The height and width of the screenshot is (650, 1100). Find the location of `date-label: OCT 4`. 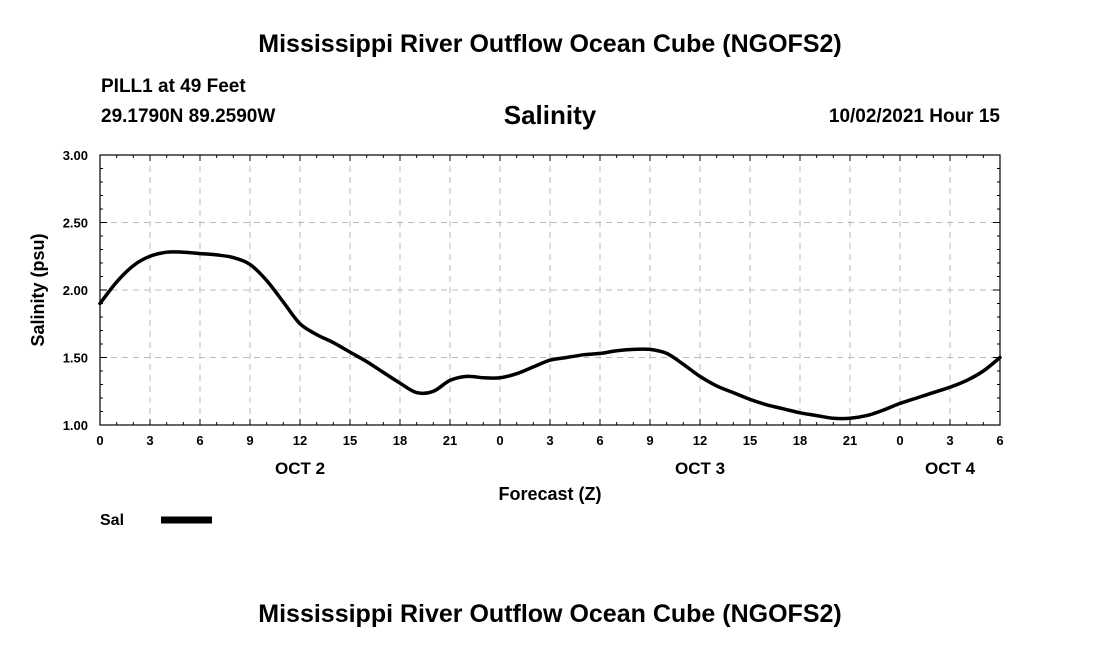

date-label: OCT 4 is located at coordinates (950, 468).